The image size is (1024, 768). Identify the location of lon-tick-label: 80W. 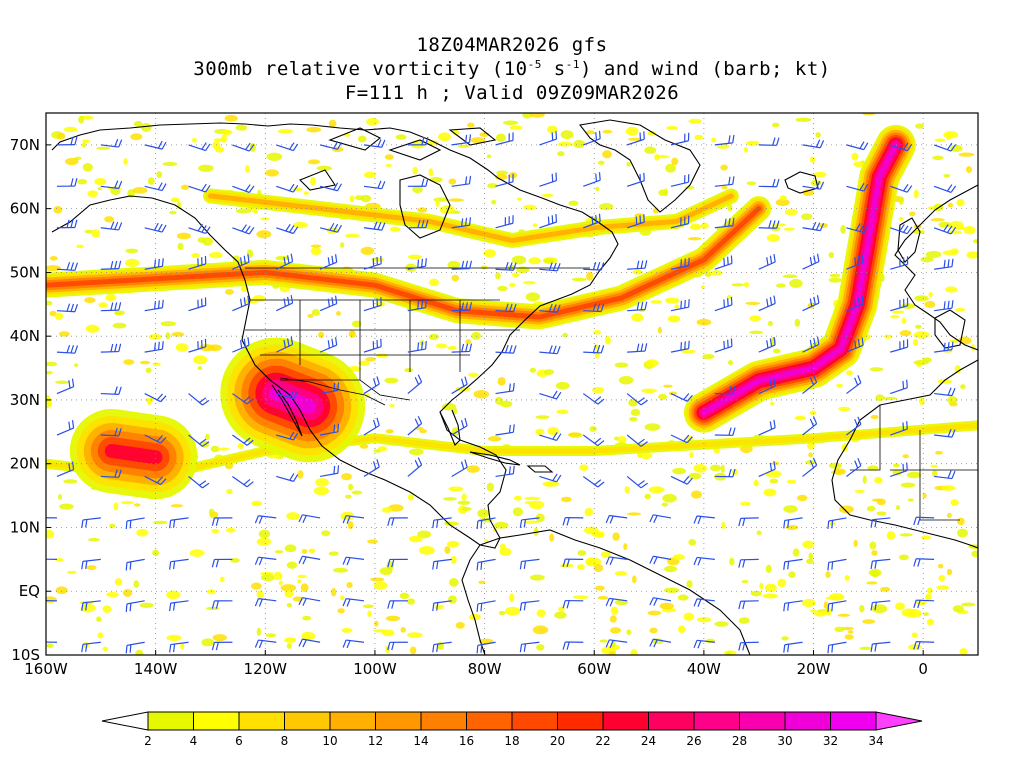
(485, 669).